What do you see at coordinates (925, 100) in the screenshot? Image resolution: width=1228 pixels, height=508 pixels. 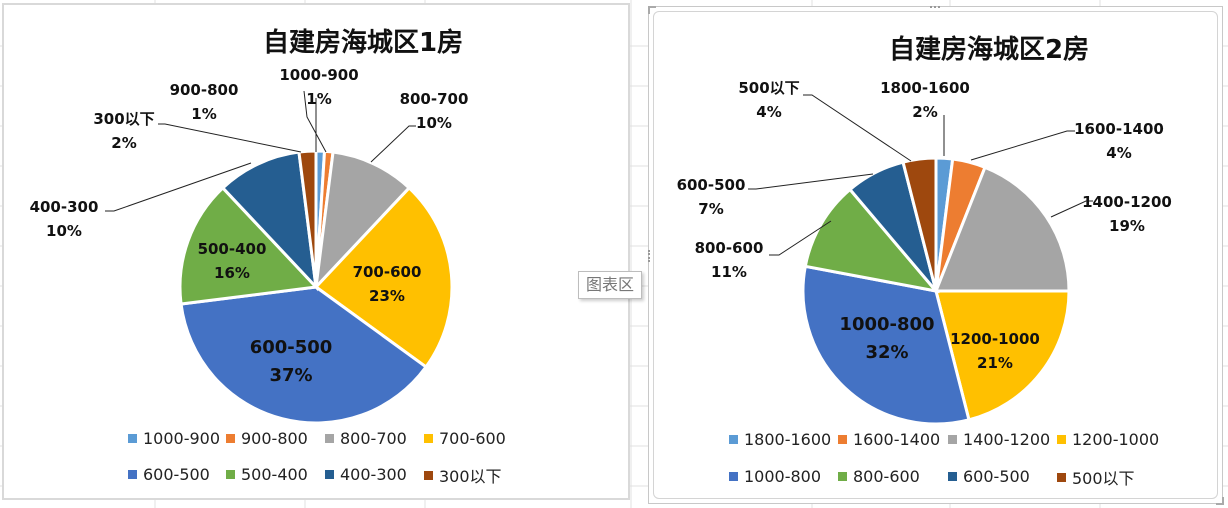 I see `data-label-1800-1600: 1800-1600 2%` at bounding box center [925, 100].